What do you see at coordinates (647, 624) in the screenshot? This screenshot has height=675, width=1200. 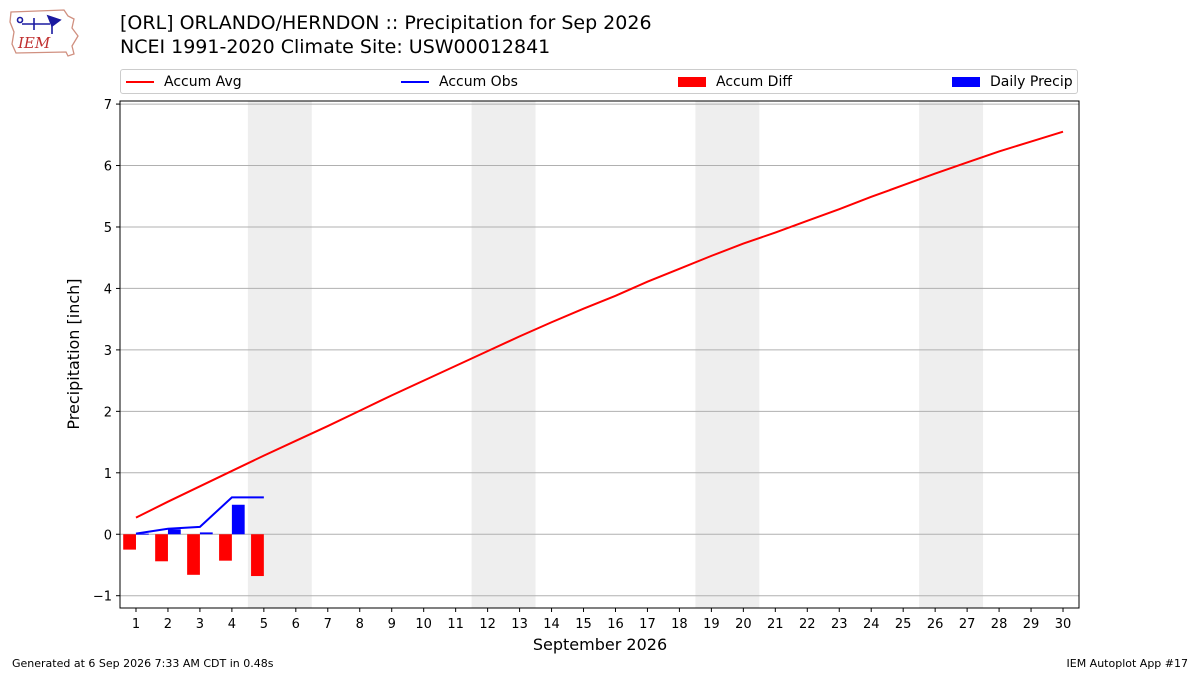 I see `x-tick-label: 17` at bounding box center [647, 624].